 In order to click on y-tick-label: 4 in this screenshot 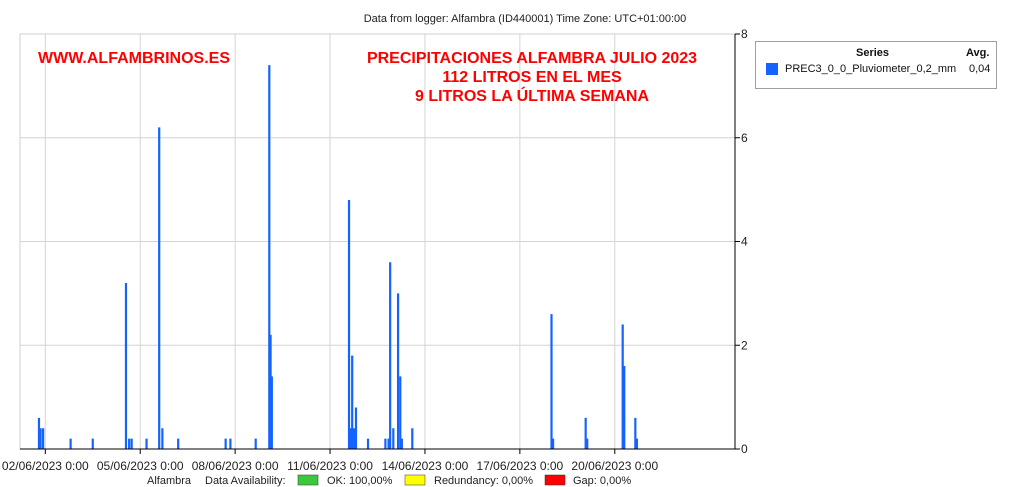, I will do `click(744, 242)`.